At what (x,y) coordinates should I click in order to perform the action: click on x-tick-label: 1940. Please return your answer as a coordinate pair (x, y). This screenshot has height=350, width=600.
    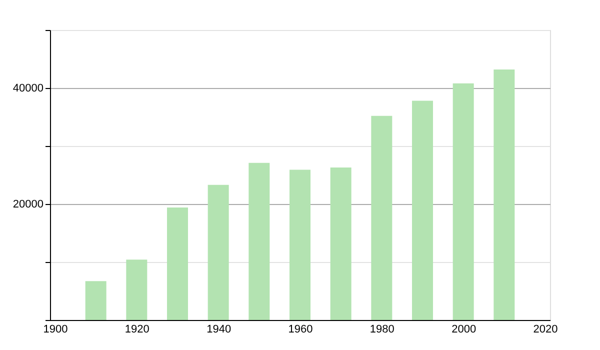
    Looking at the image, I should click on (219, 330).